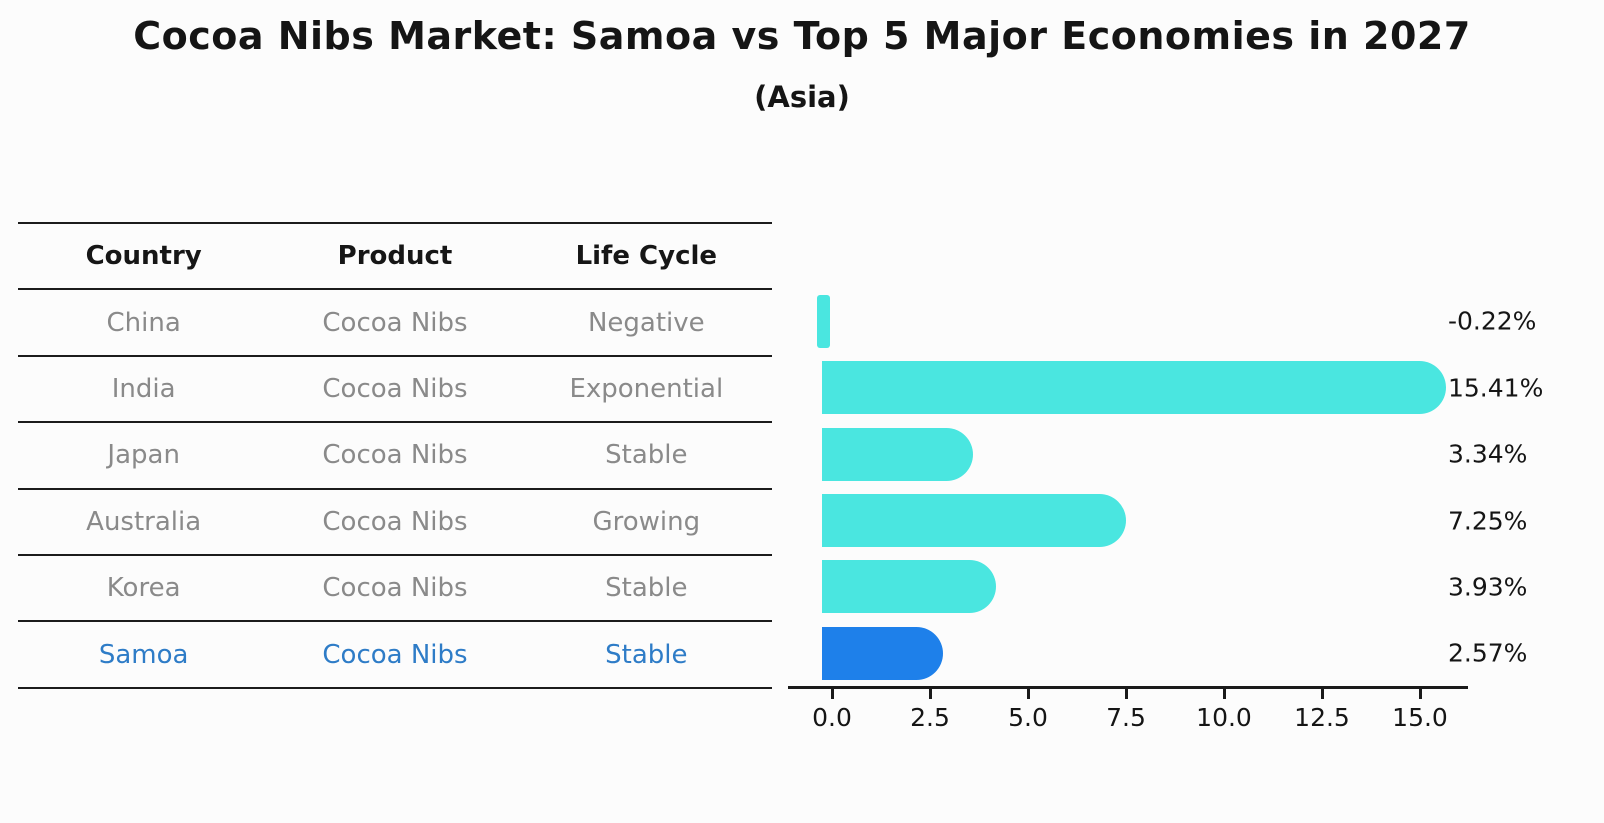 The height and width of the screenshot is (823, 1604). What do you see at coordinates (1488, 653) in the screenshot?
I see `value-label-samoa: 2.57%` at bounding box center [1488, 653].